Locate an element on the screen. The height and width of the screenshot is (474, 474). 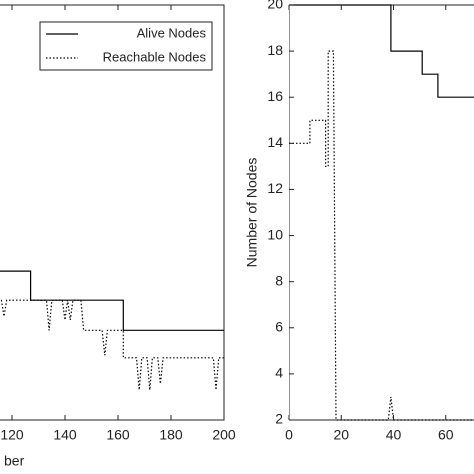
x-tick-label: 140 is located at coordinates (65, 435).